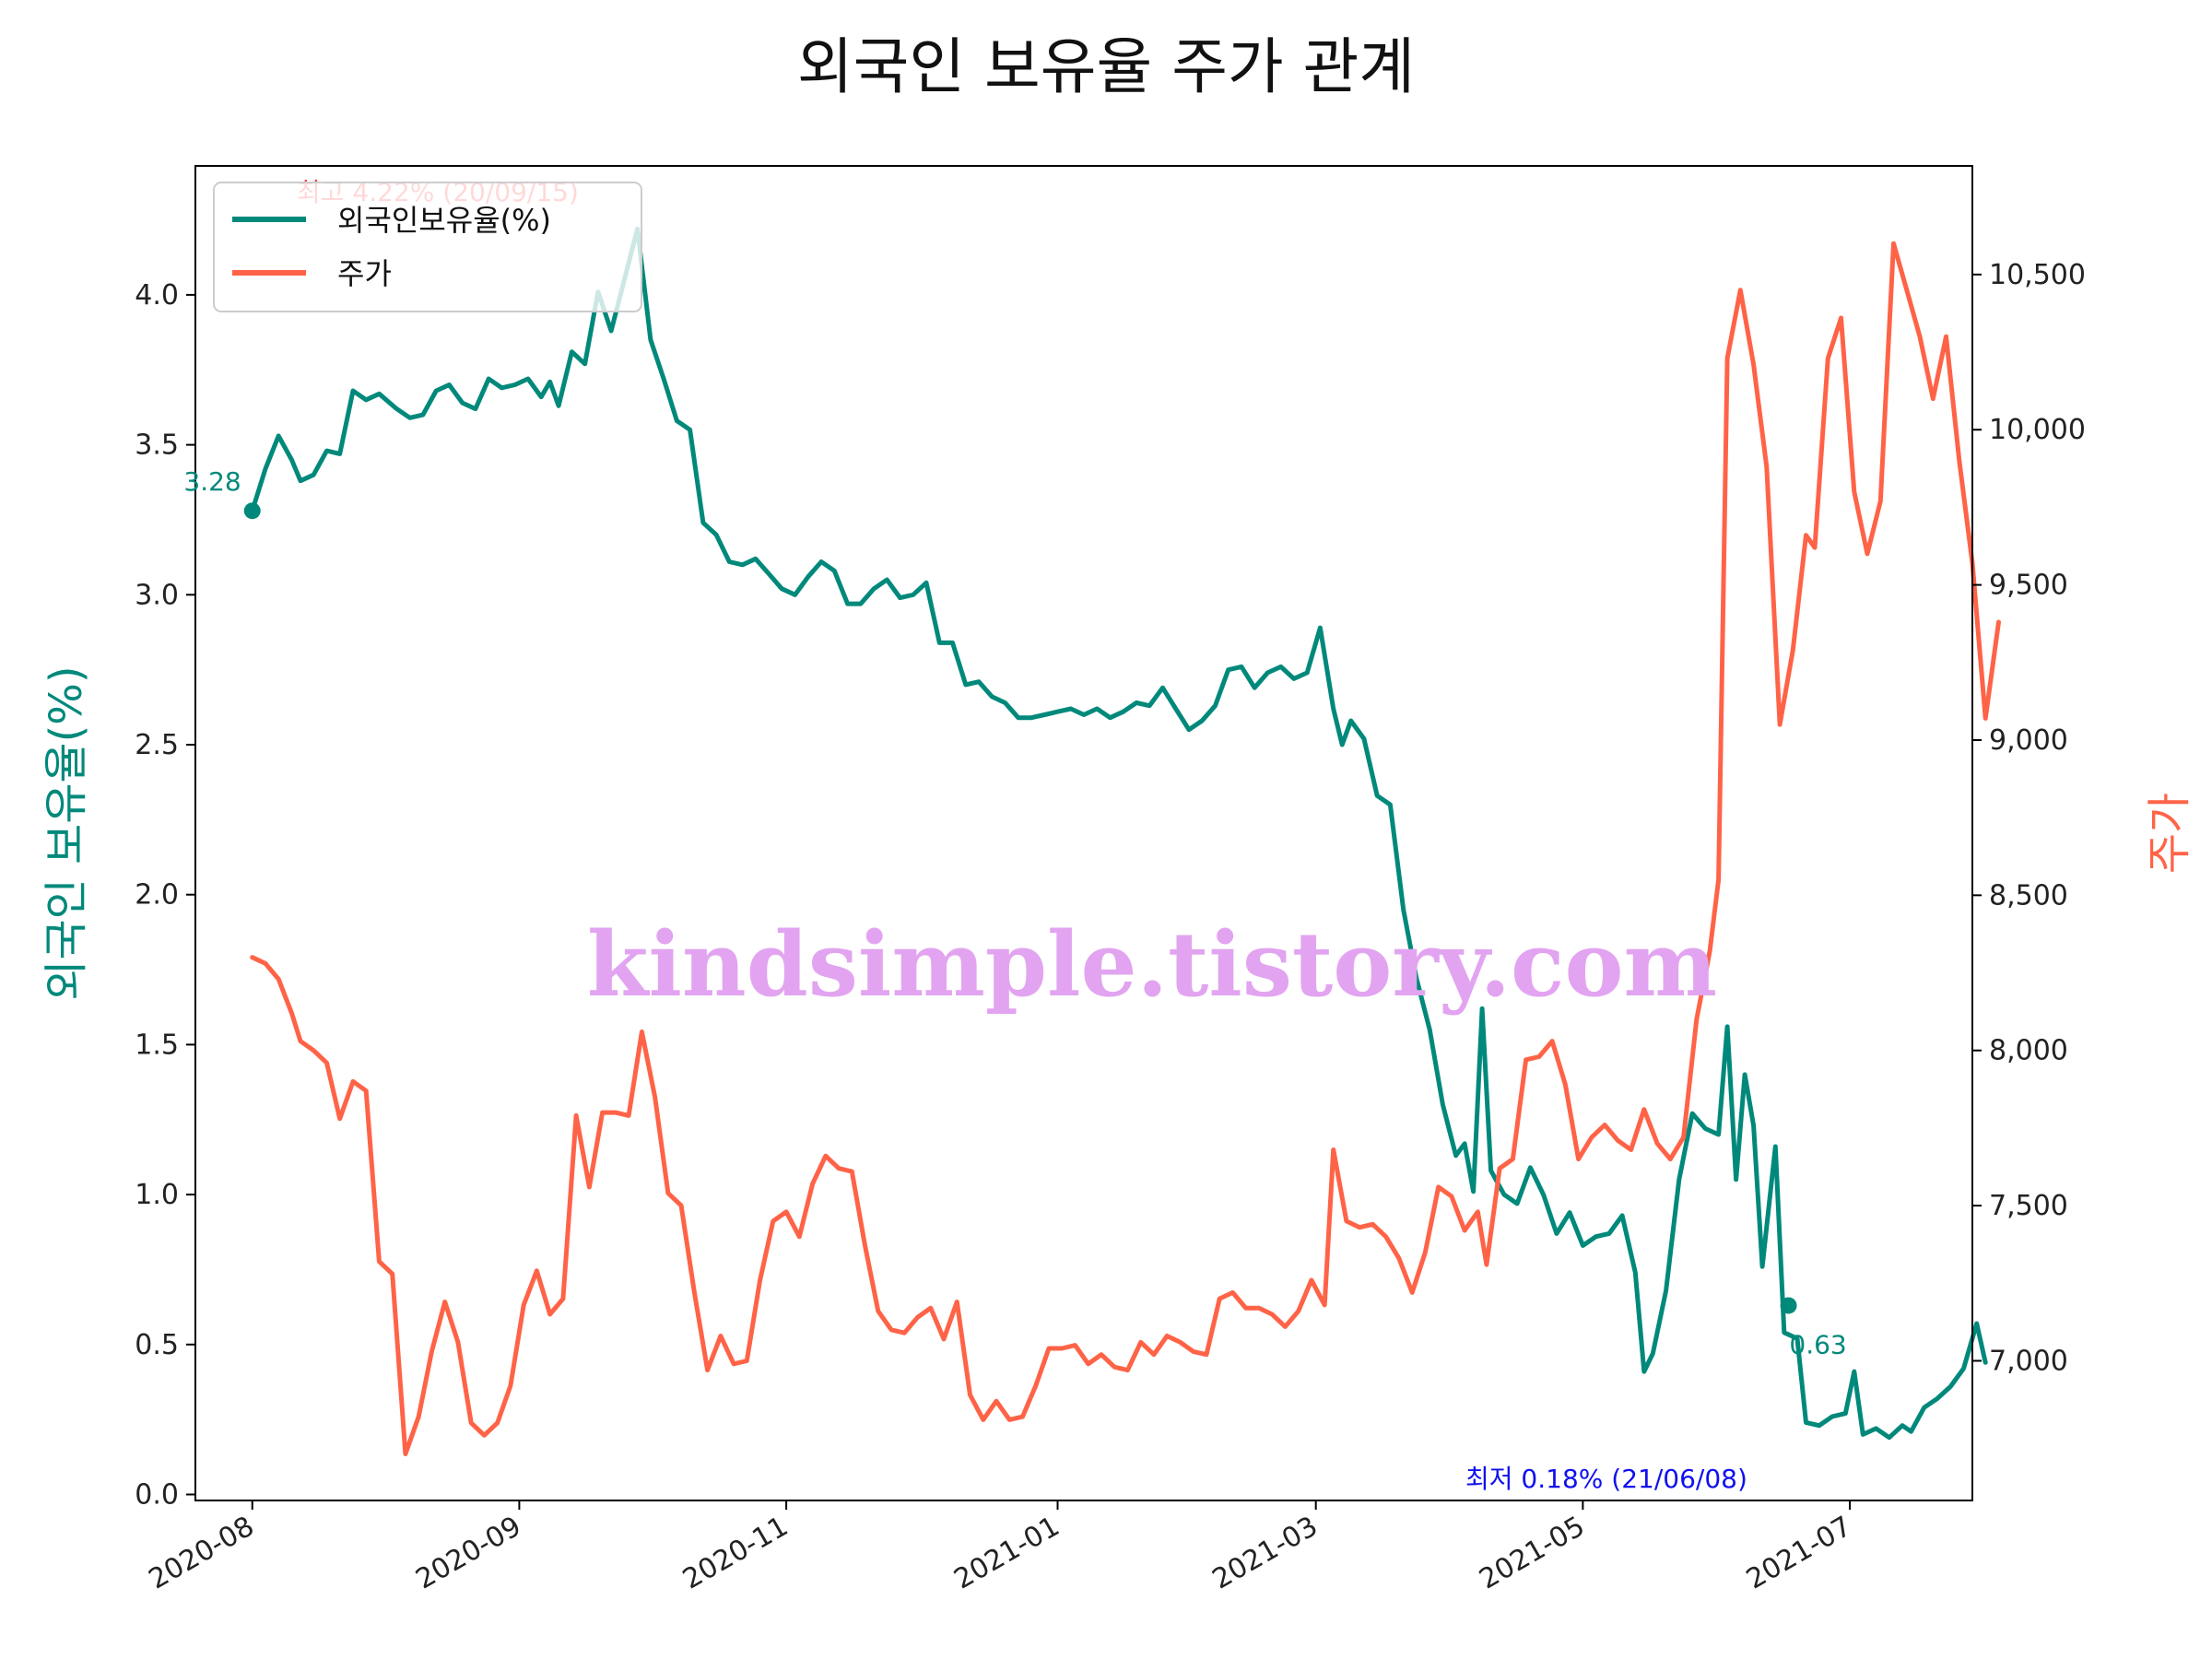  What do you see at coordinates (364, 273) in the screenshot?
I see `legend-label-stock-price: 주가` at bounding box center [364, 273].